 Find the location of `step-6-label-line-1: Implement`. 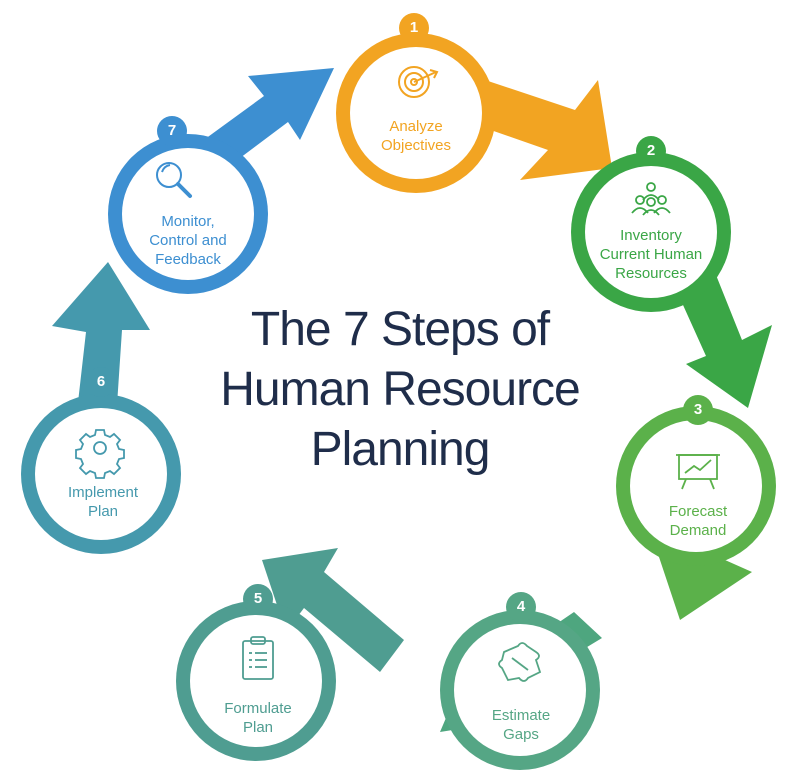

step-6-label-line-1: Implement is located at coordinates (103, 492).